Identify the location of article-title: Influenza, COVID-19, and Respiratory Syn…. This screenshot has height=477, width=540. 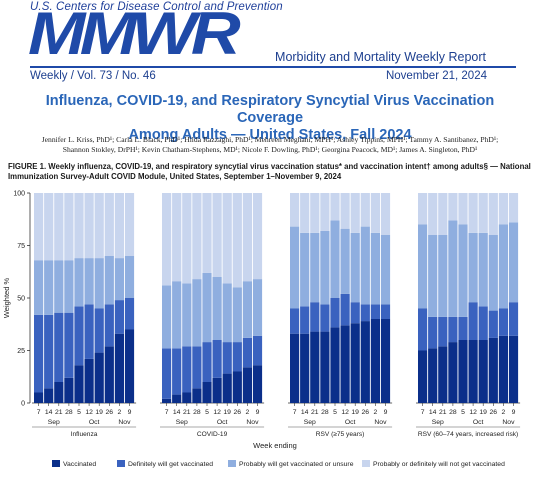
(270, 118).